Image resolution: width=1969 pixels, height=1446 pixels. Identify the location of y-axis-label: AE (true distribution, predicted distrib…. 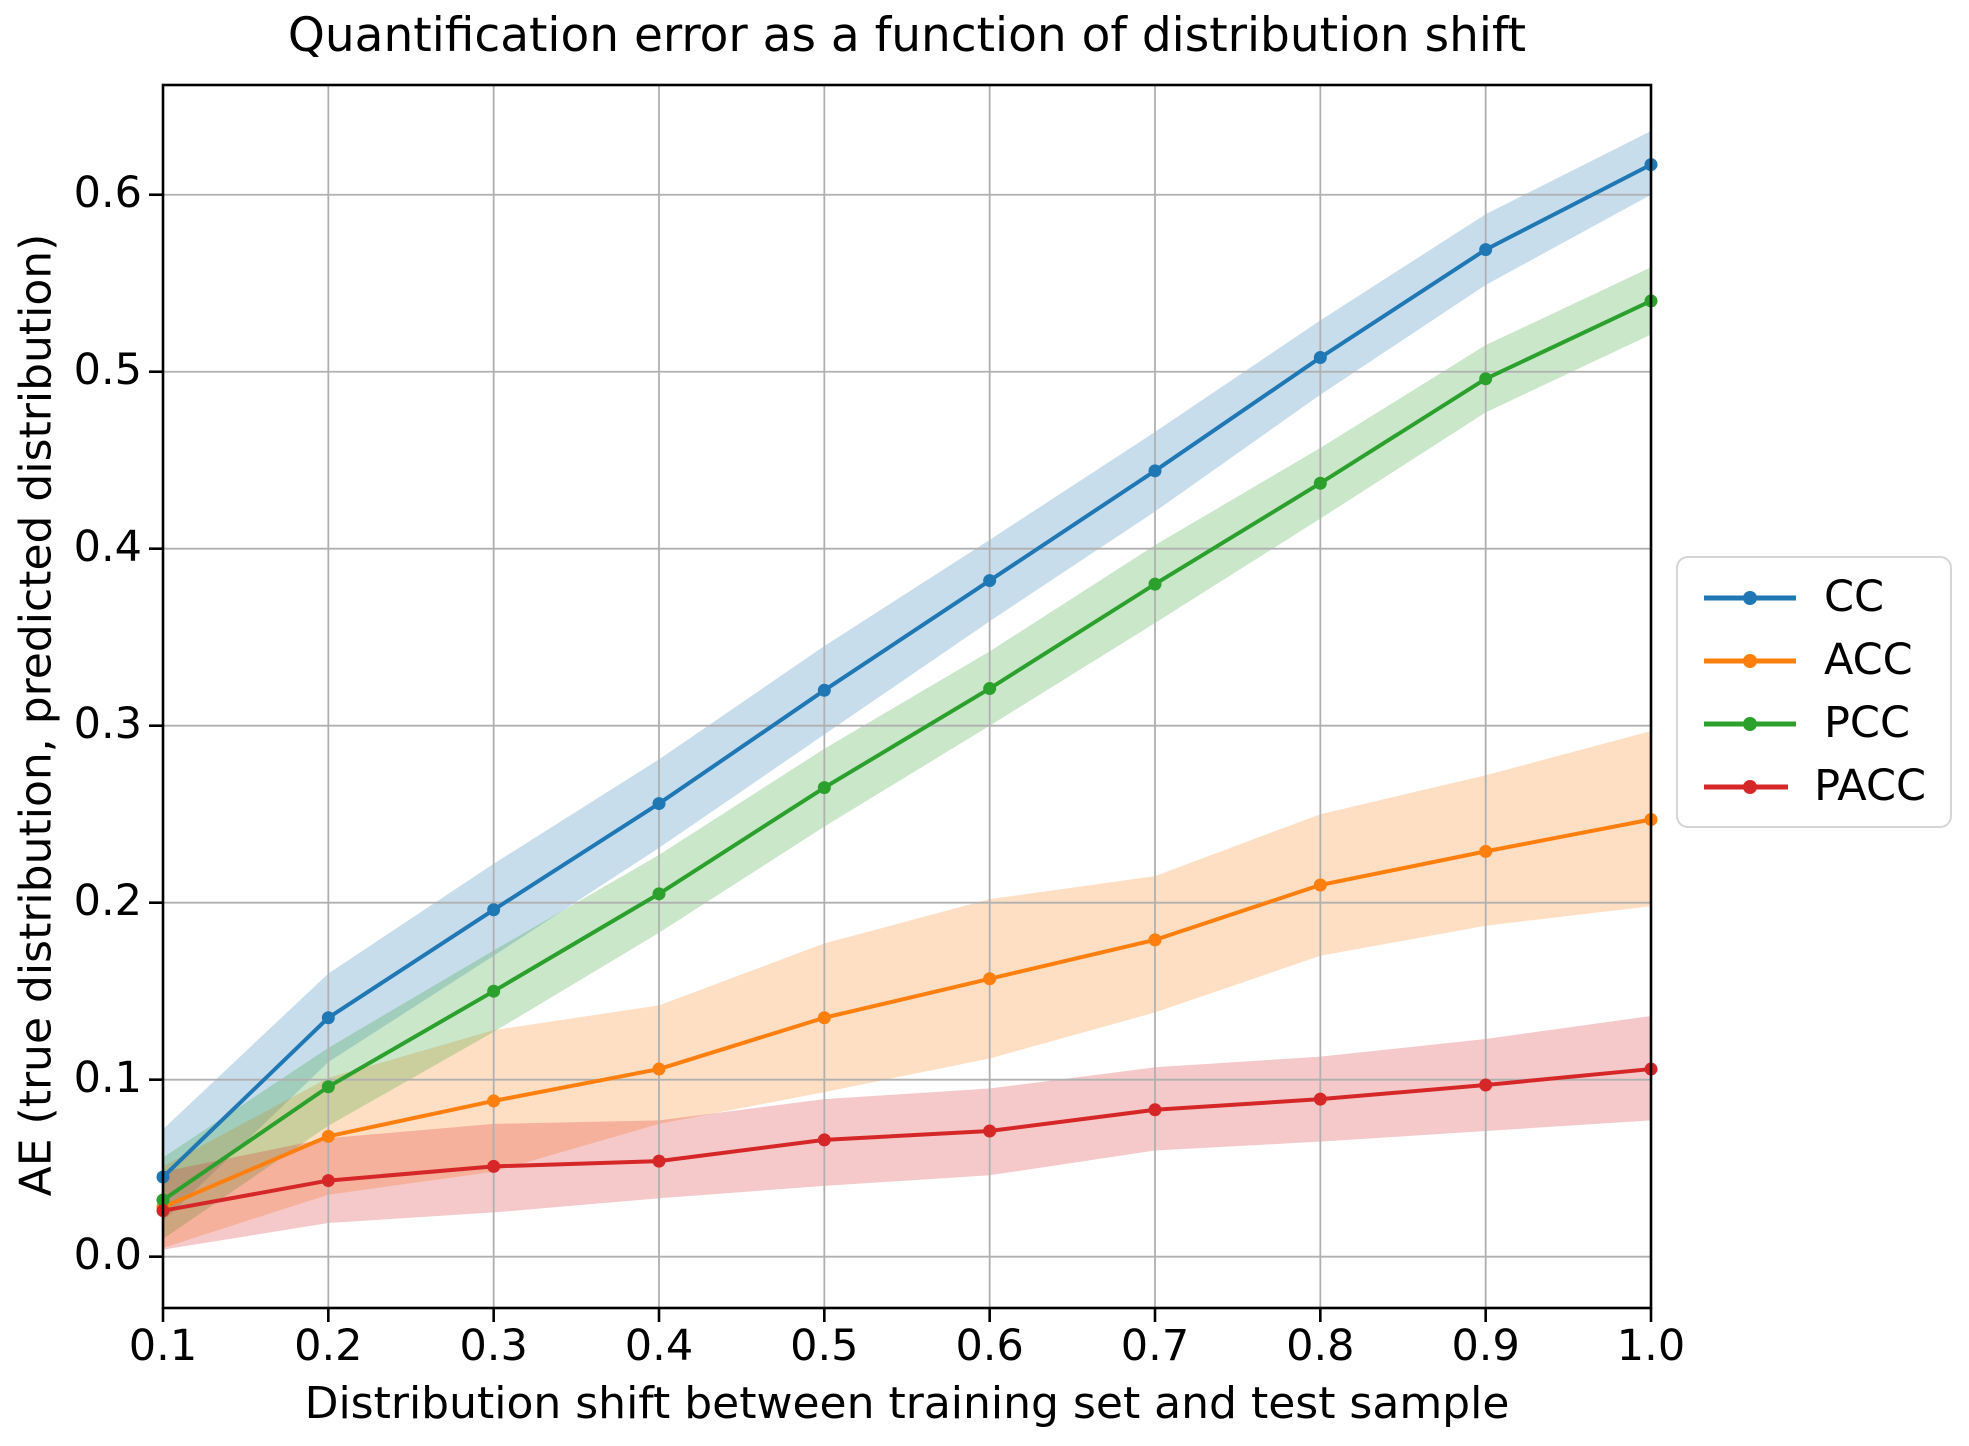
(36, 715).